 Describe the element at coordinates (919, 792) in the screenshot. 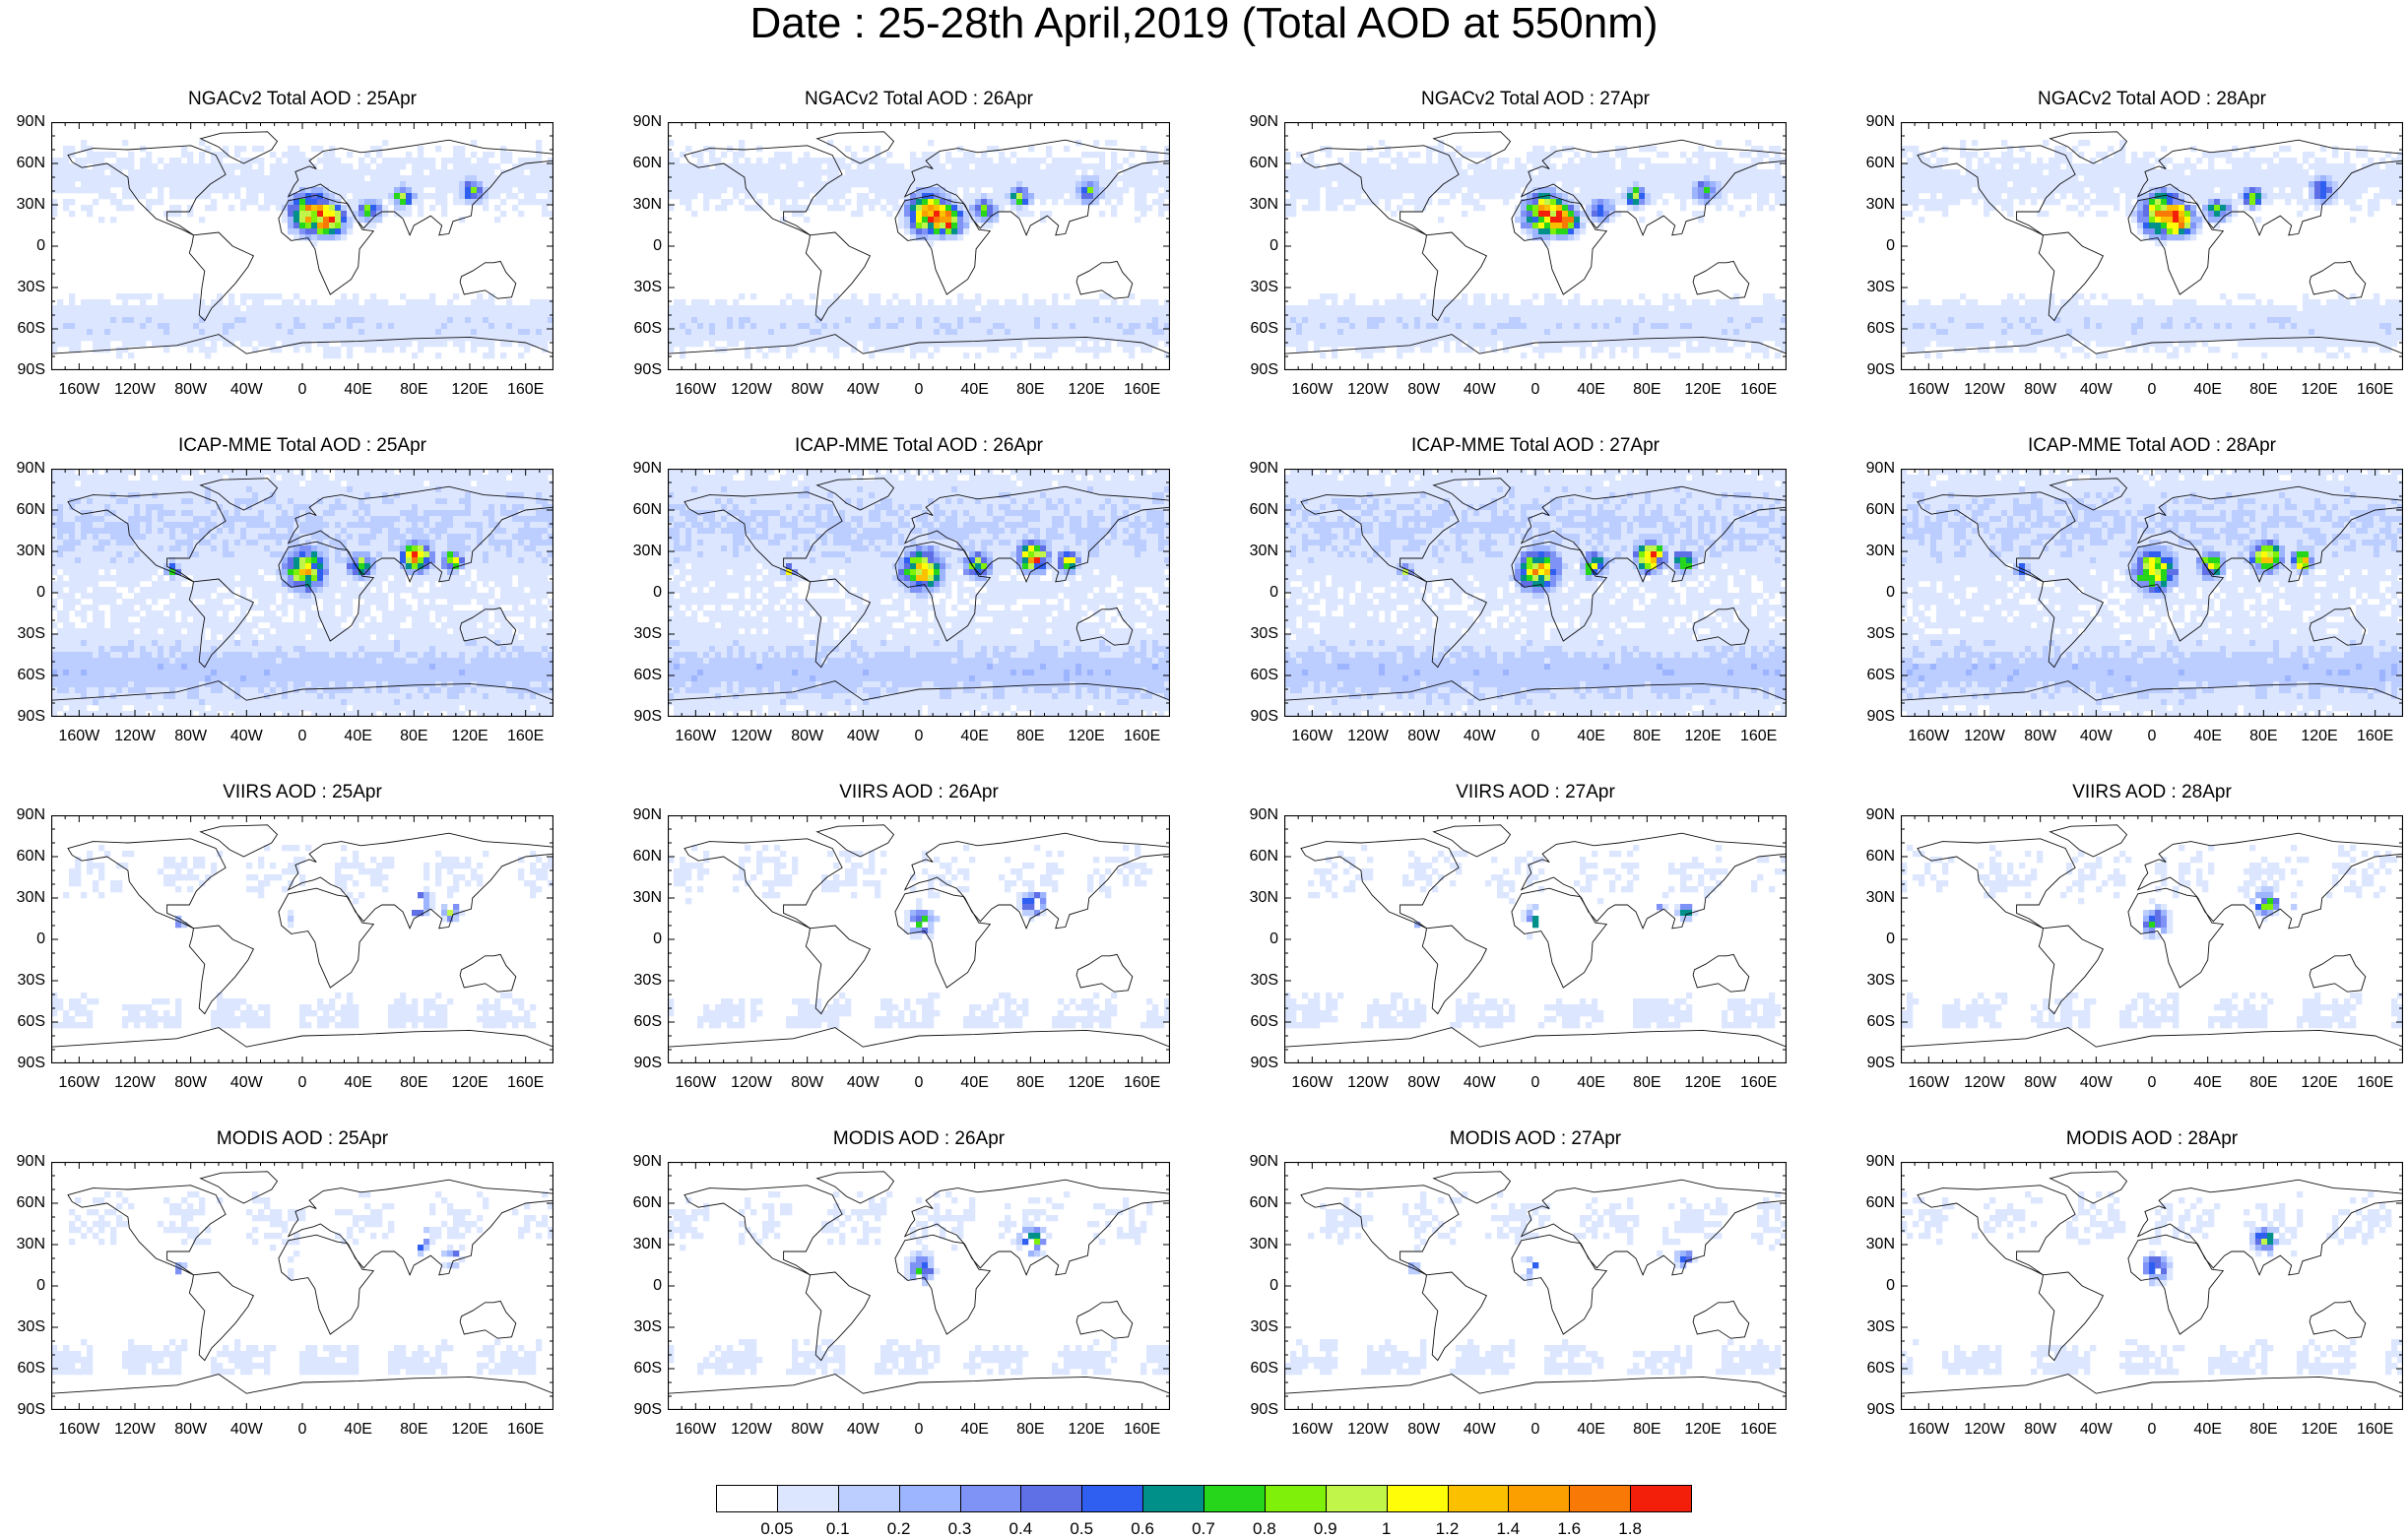

I see `panel-title: VIIRS AOD : 26Apr` at that location.